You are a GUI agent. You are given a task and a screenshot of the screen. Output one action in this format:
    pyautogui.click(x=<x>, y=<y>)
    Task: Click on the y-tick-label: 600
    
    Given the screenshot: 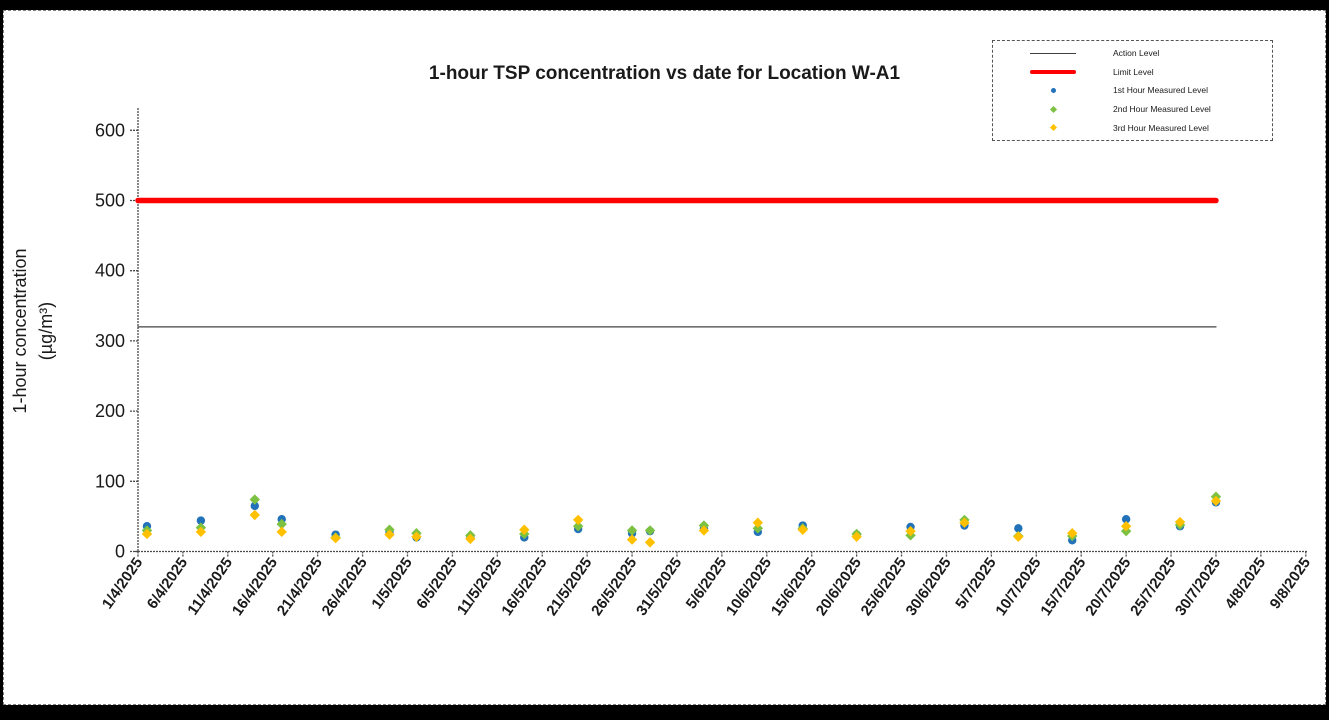 What is the action you would take?
    pyautogui.click(x=110, y=130)
    